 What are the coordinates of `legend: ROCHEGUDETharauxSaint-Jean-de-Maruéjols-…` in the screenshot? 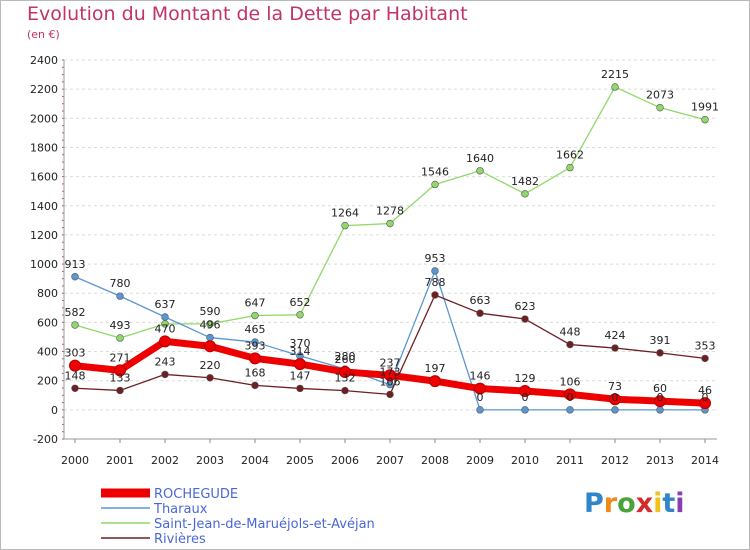 It's located at (238, 517).